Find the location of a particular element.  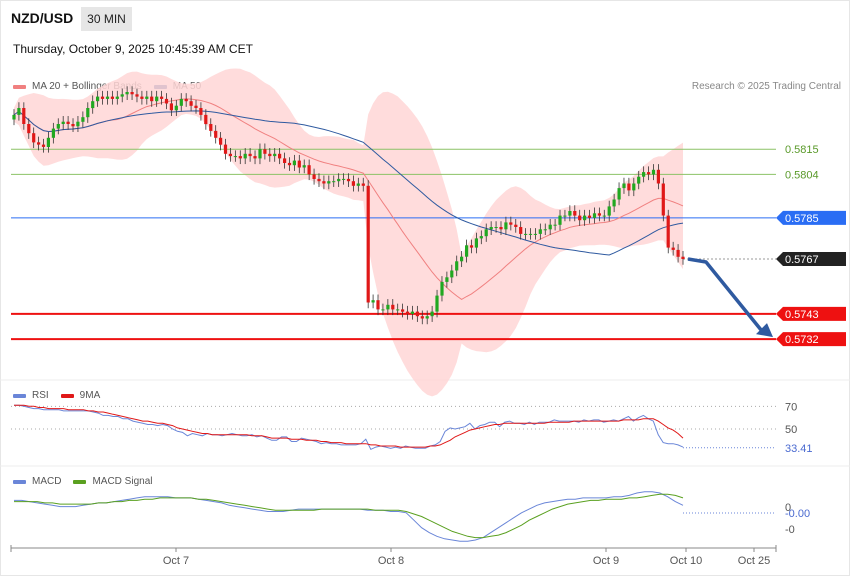

resistance-label: 0.5804 is located at coordinates (802, 175).